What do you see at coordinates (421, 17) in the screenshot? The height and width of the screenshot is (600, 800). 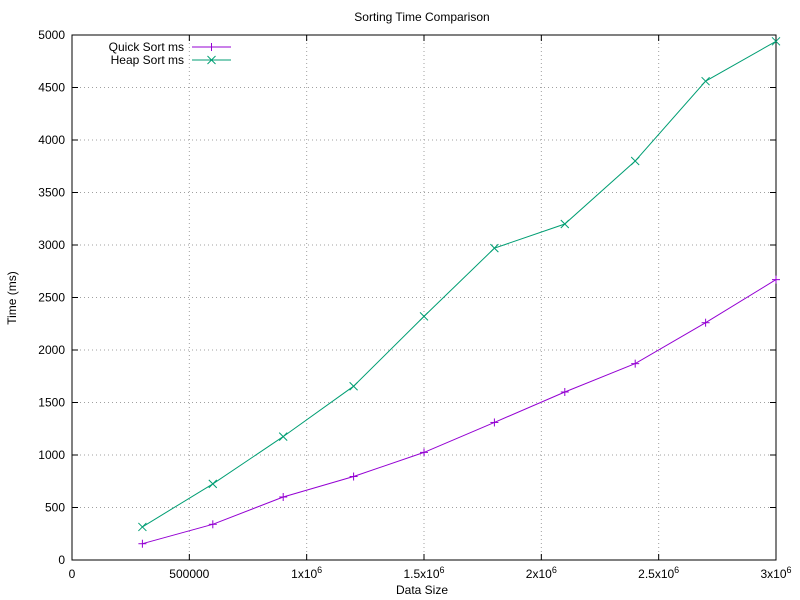 I see `chart-title: Sorting Time Comparison` at bounding box center [421, 17].